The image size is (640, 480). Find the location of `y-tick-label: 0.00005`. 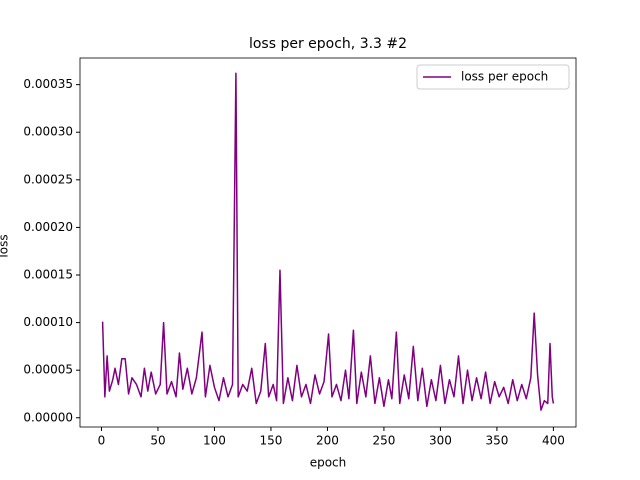

y-tick-label: 0.00005 is located at coordinates (48, 370).